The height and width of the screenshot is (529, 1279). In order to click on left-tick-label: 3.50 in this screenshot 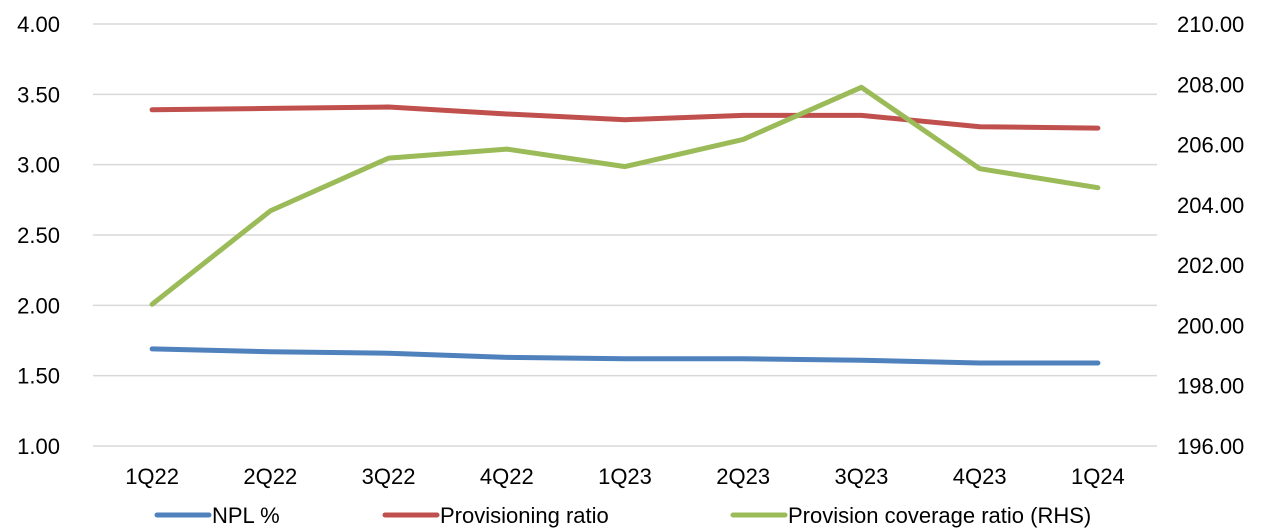, I will do `click(38, 94)`.